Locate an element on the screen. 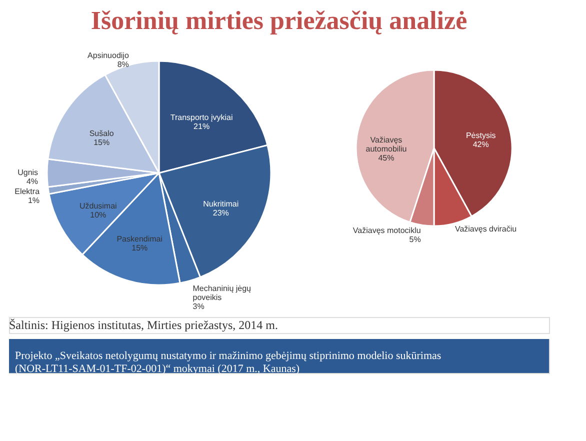 The height and width of the screenshot is (441, 586). data-label: 23% is located at coordinates (220, 213).